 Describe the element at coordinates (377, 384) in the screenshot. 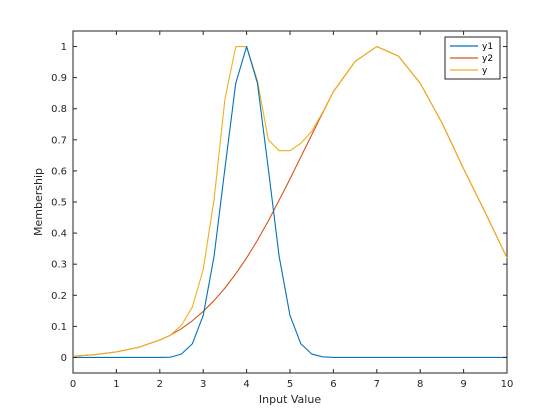

I see `x-tick-label: 7` at that location.